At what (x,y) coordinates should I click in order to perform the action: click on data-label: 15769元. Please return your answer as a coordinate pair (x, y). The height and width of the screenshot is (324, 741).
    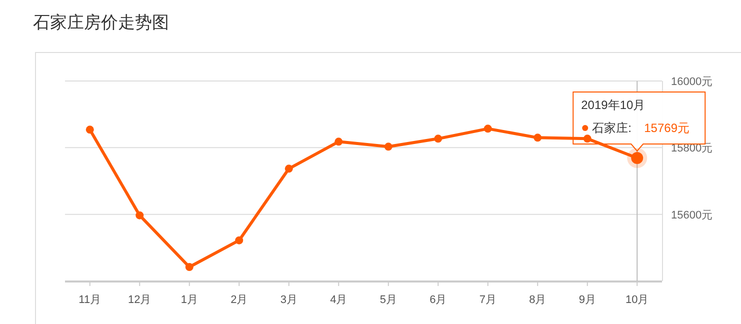
    Looking at the image, I should click on (667, 128).